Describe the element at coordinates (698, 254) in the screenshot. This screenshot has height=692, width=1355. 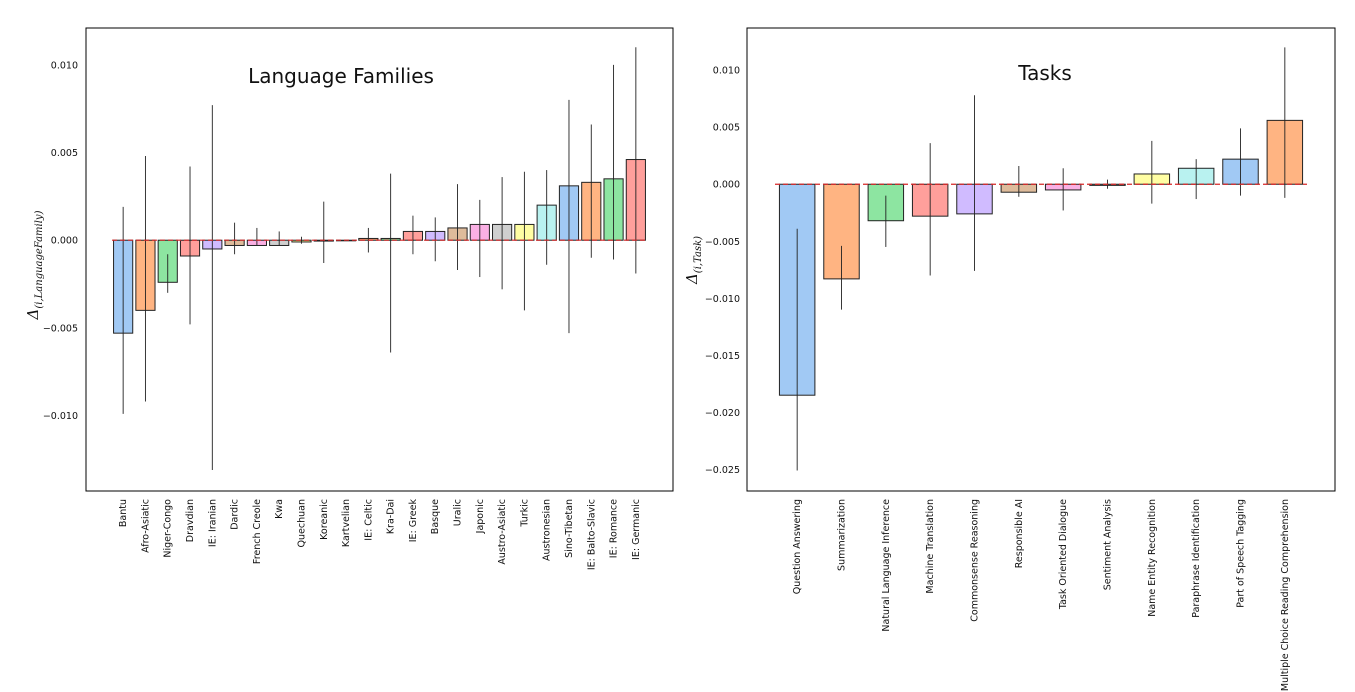
I see `y-axis-label-subscript: (i,Task)` at that location.